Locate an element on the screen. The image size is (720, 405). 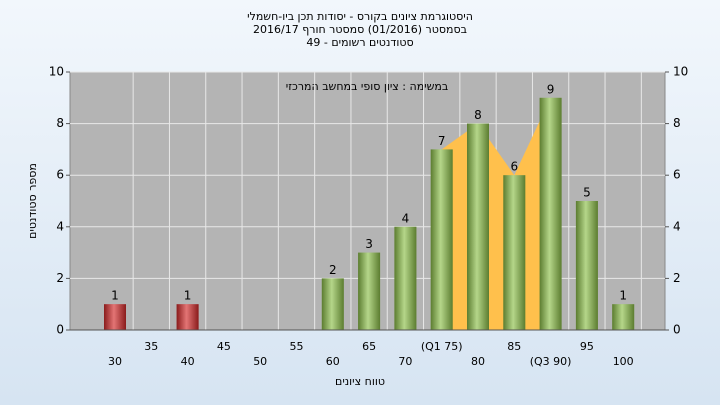
chart-subtitle: סטודנטים רשומים - 49 is located at coordinates (359, 42).